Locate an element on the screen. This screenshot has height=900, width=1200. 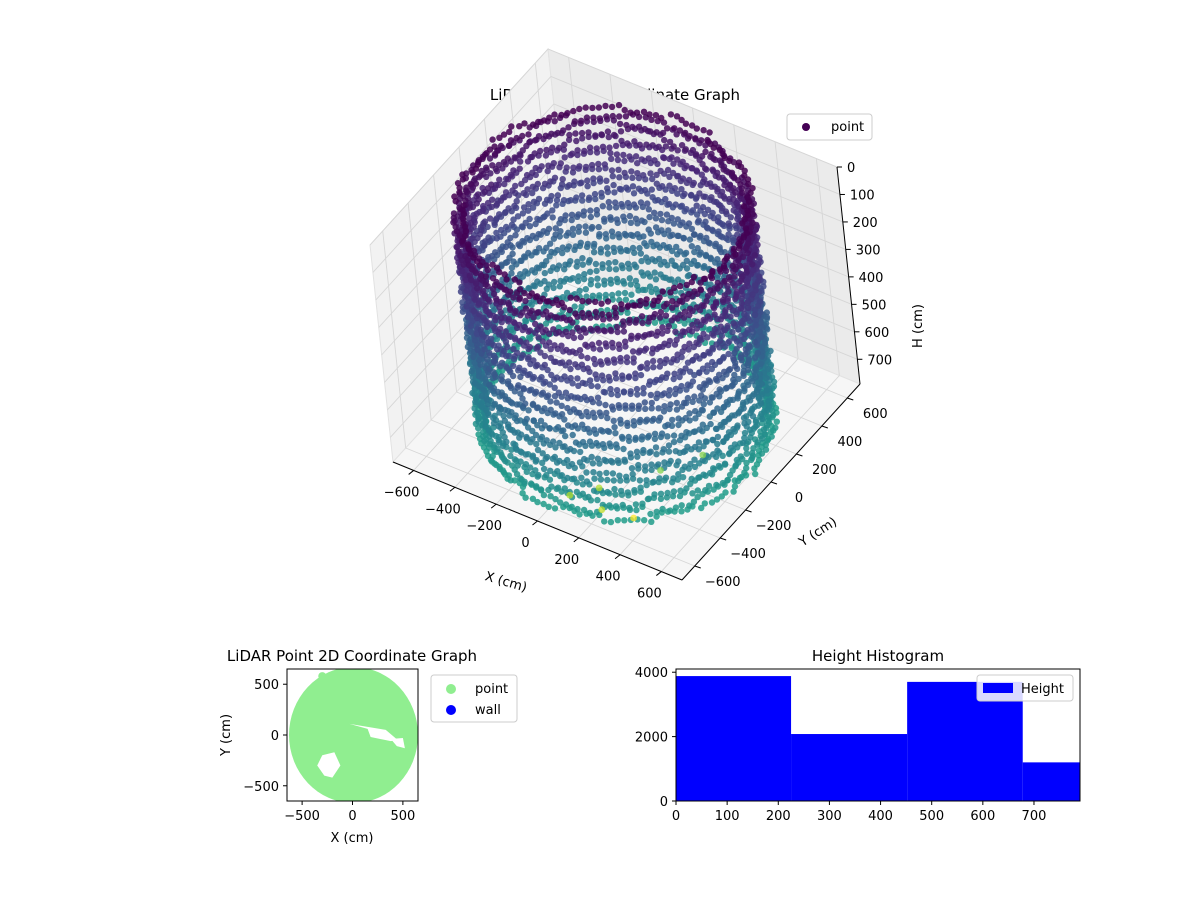
x-tick-label: −400 is located at coordinates (443, 509).